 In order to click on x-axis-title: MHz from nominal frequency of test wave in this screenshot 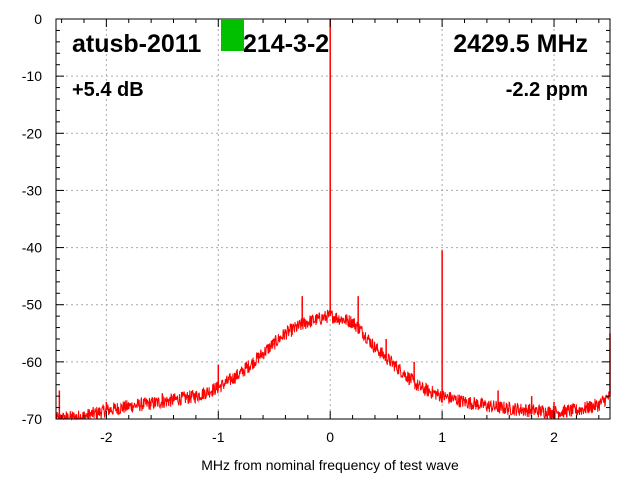, I will do `click(330, 465)`.